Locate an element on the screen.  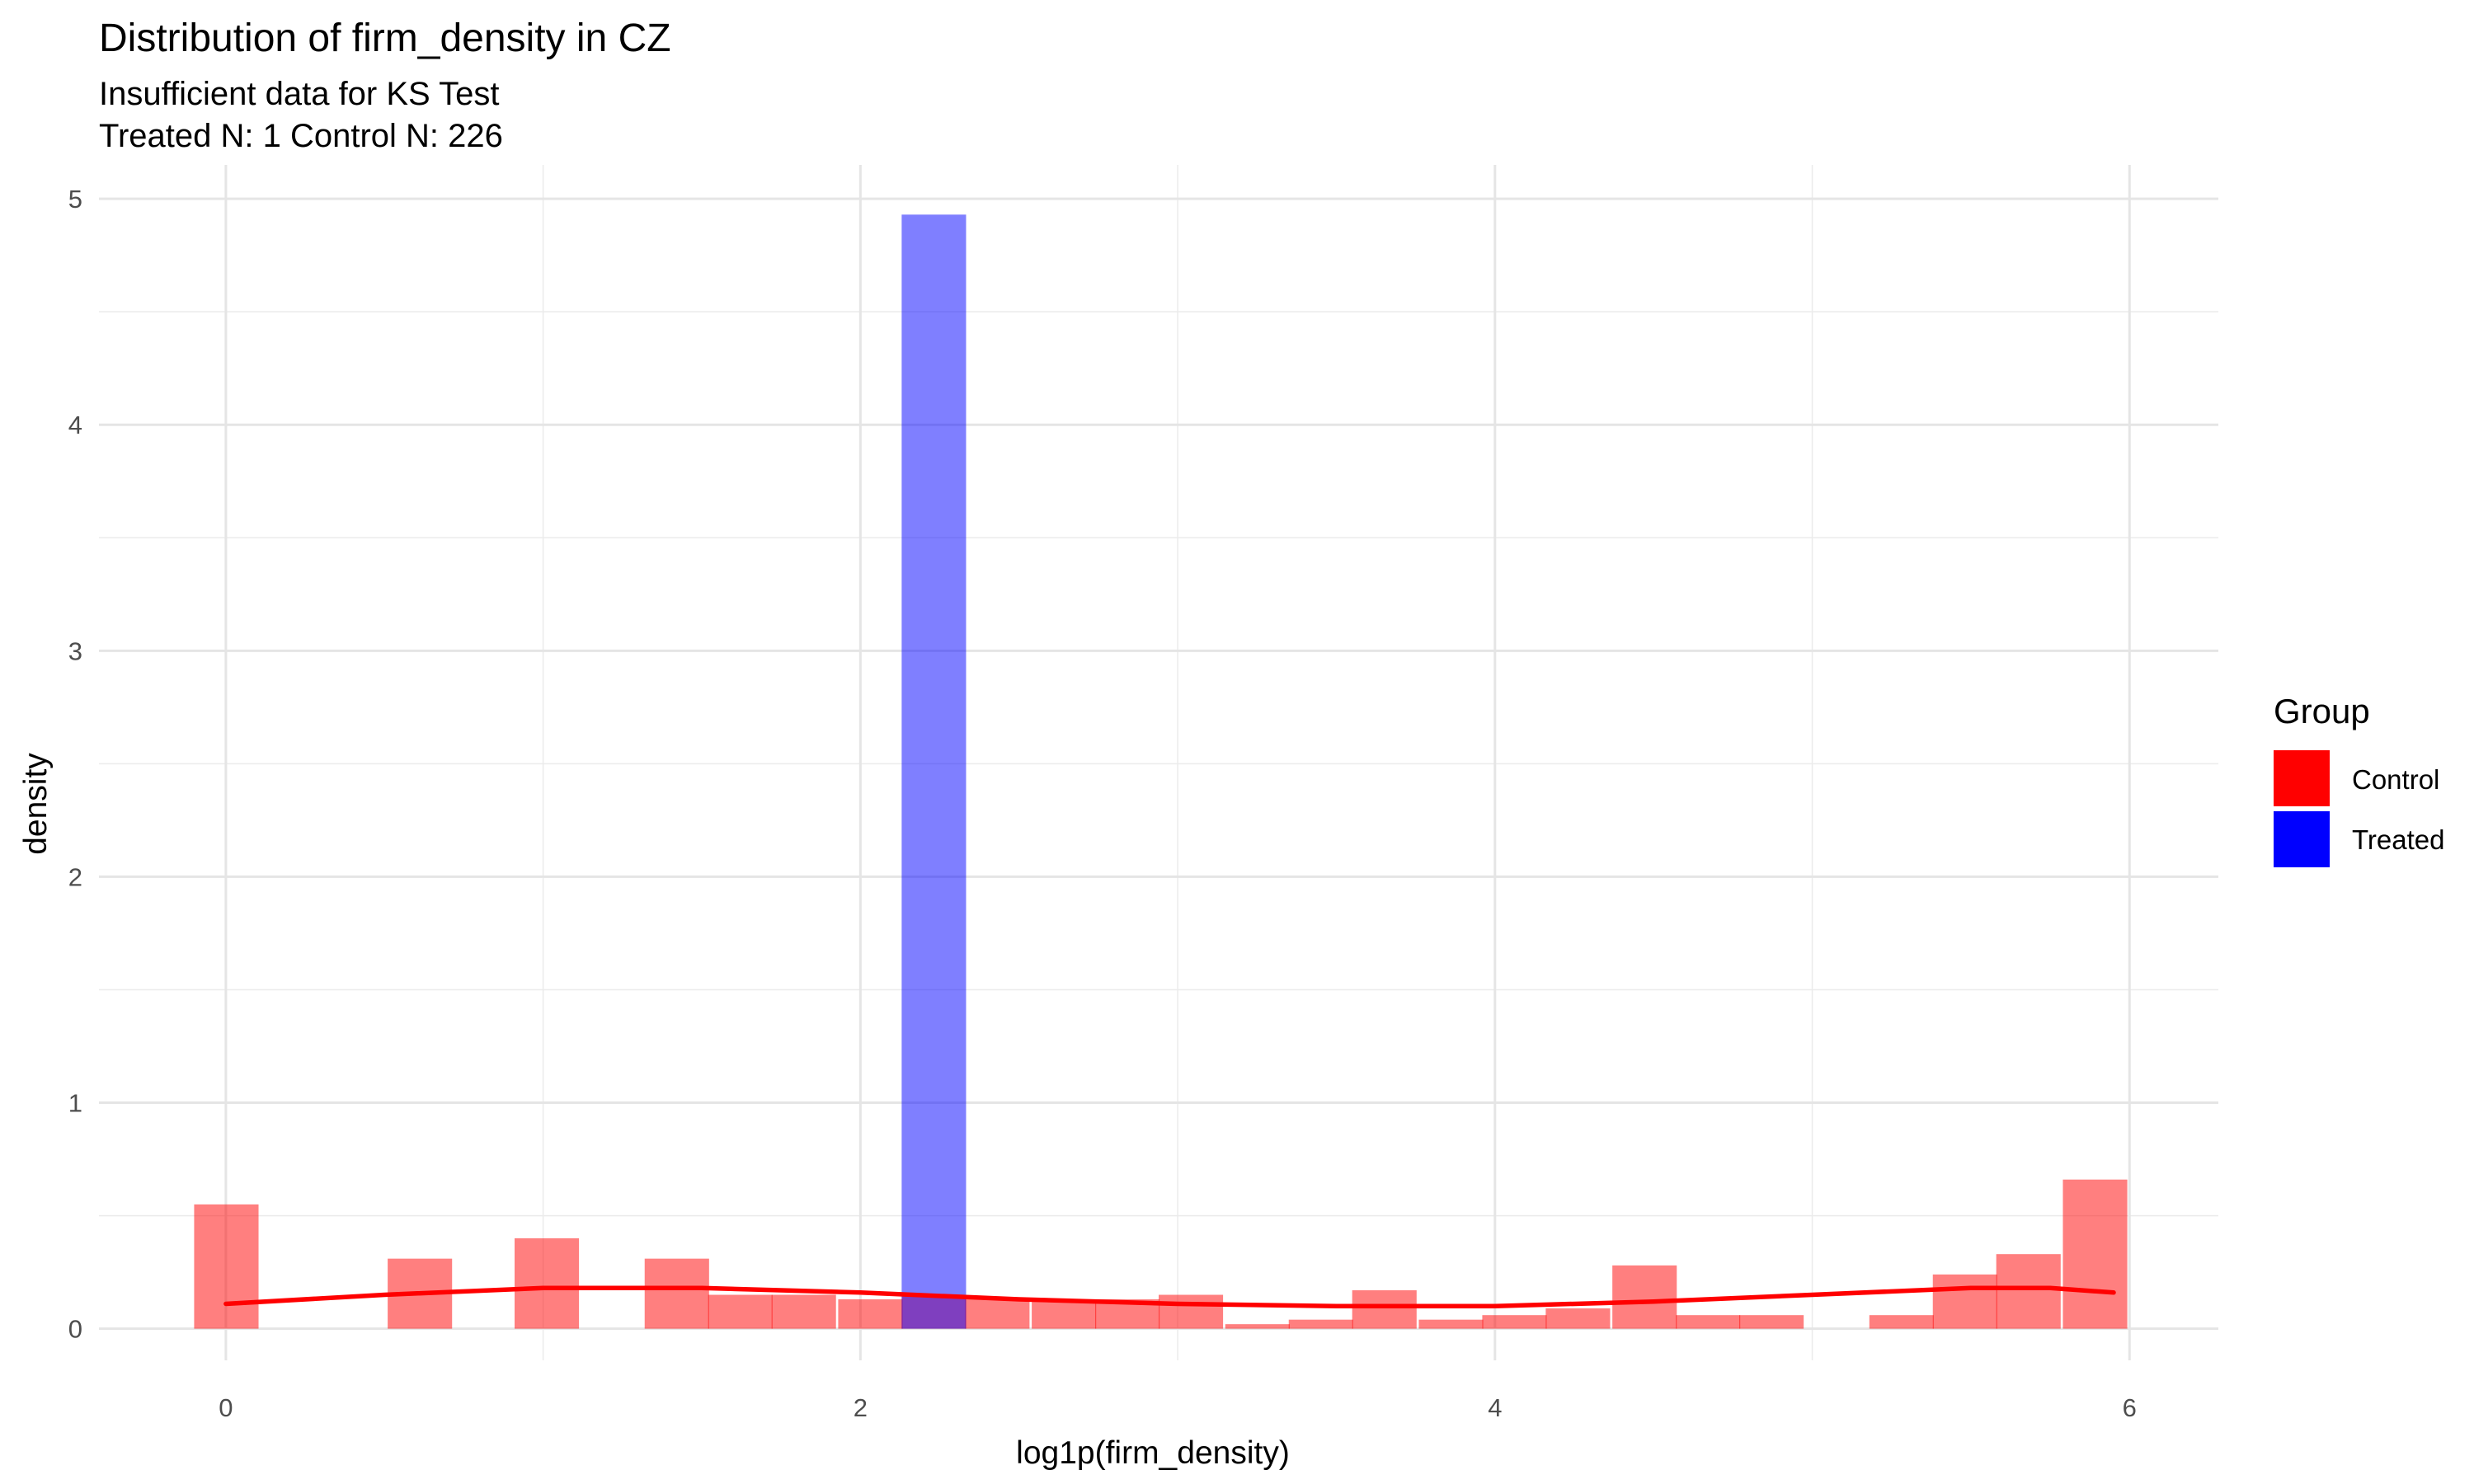
y-tick-label: 1 is located at coordinates (75, 1103).